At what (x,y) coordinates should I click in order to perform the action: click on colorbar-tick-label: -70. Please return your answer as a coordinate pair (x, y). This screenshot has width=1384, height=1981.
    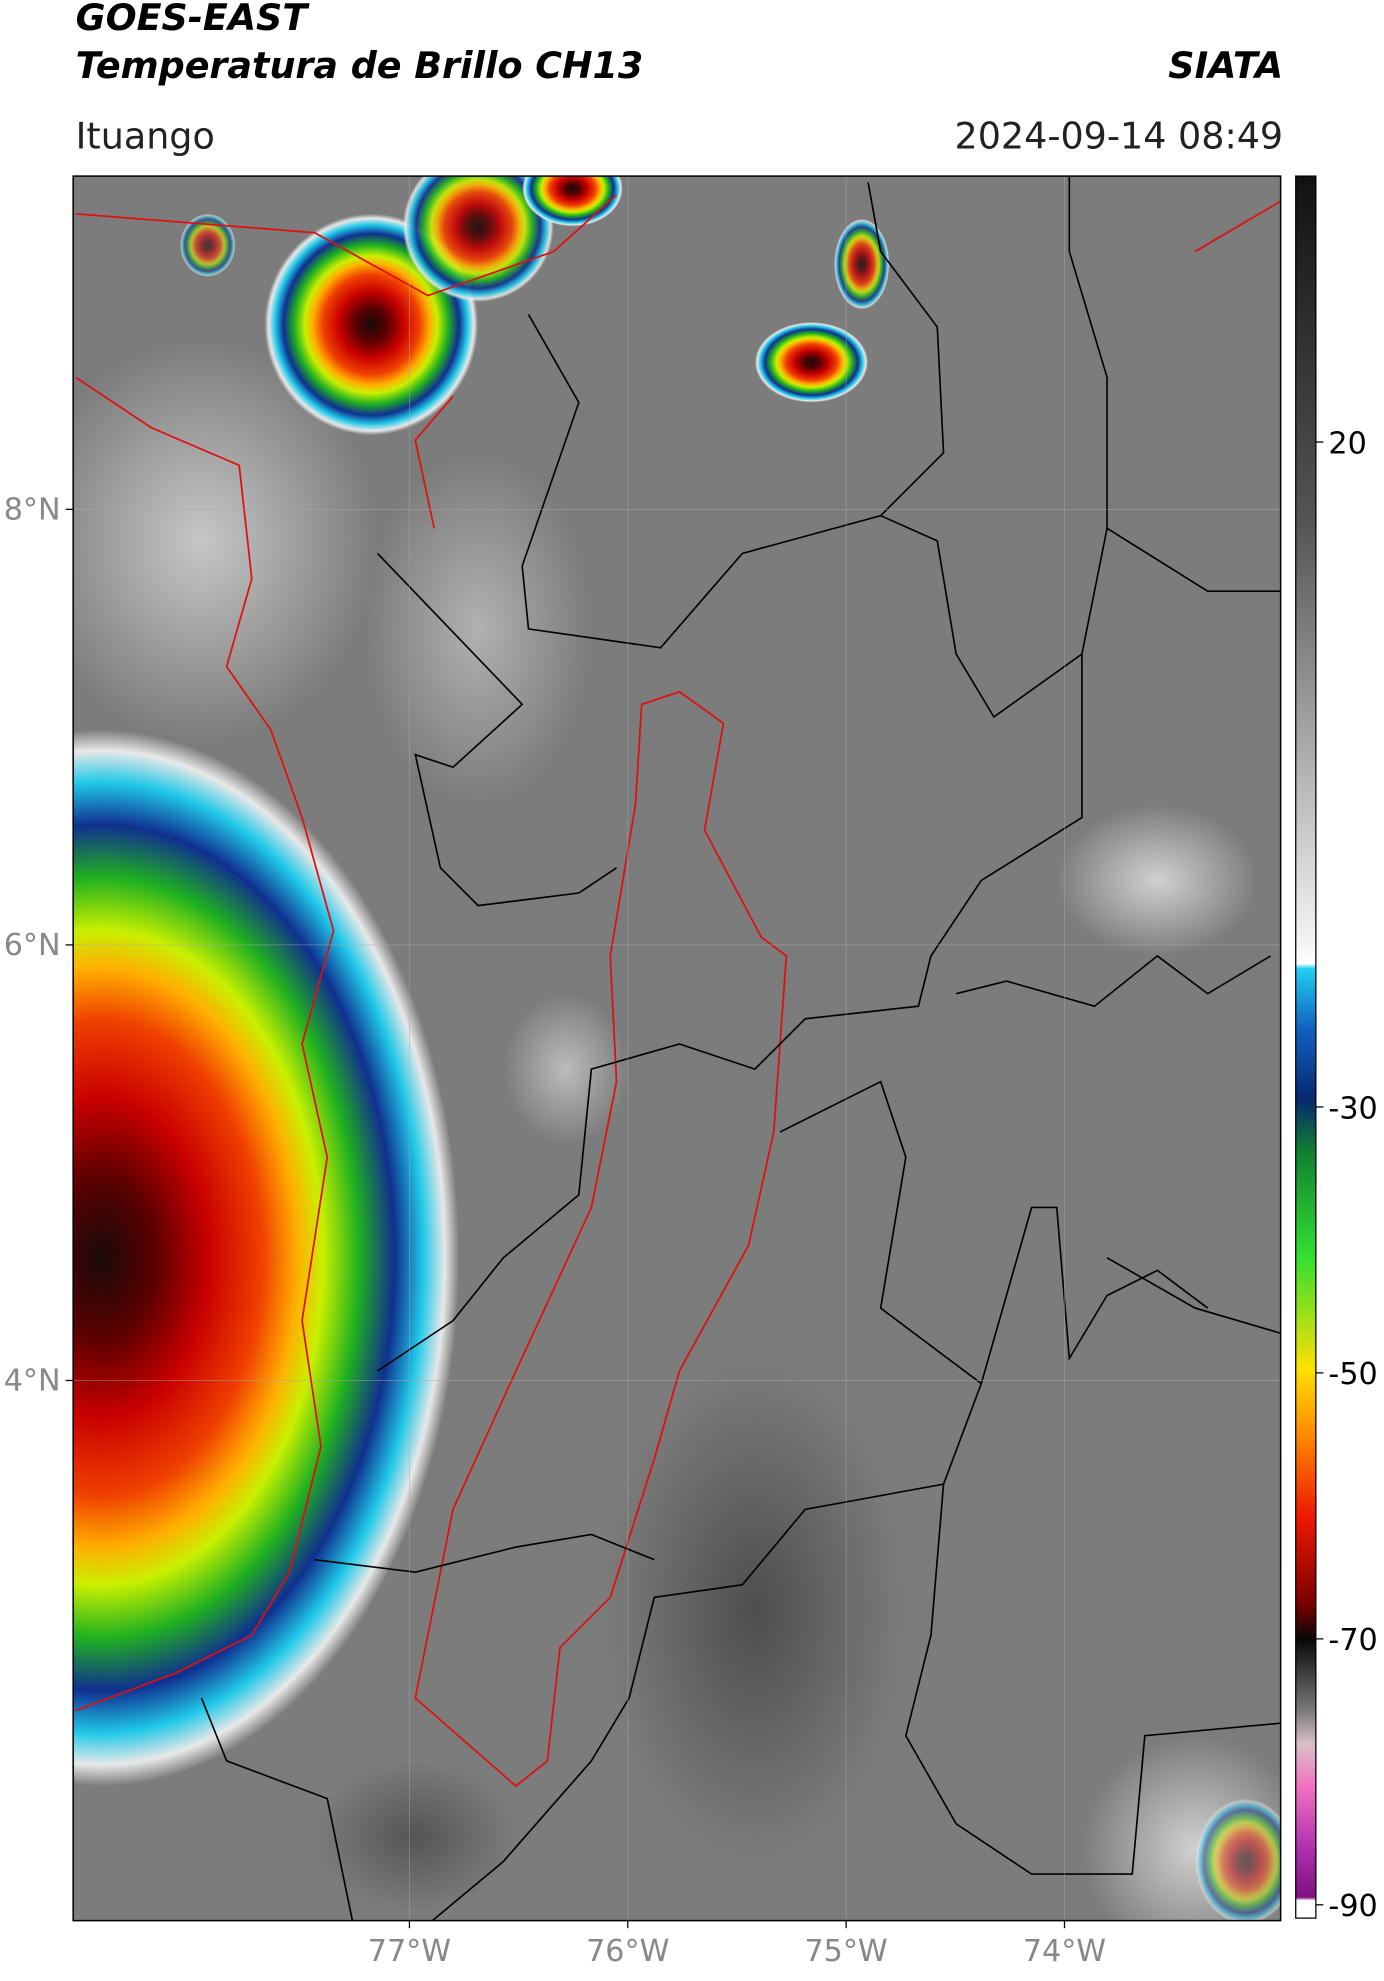
    Looking at the image, I should click on (1352, 1640).